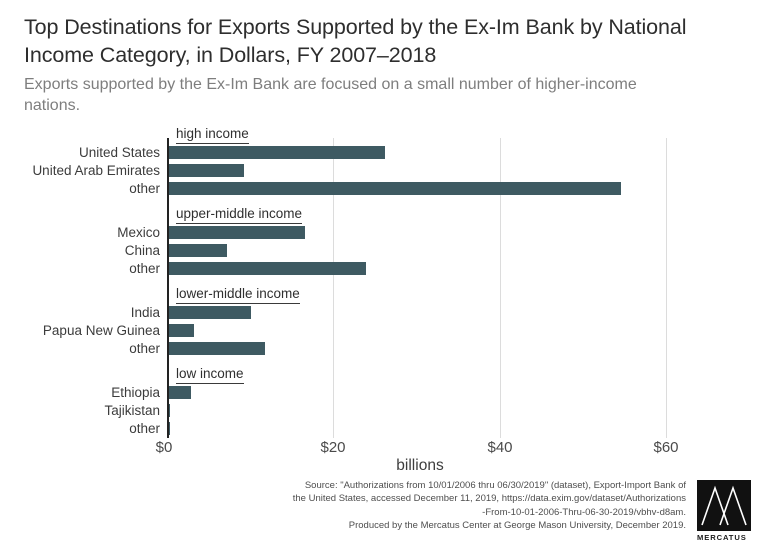  I want to click on x-axis: $0 $20 $40 $60, so click(384, 447).